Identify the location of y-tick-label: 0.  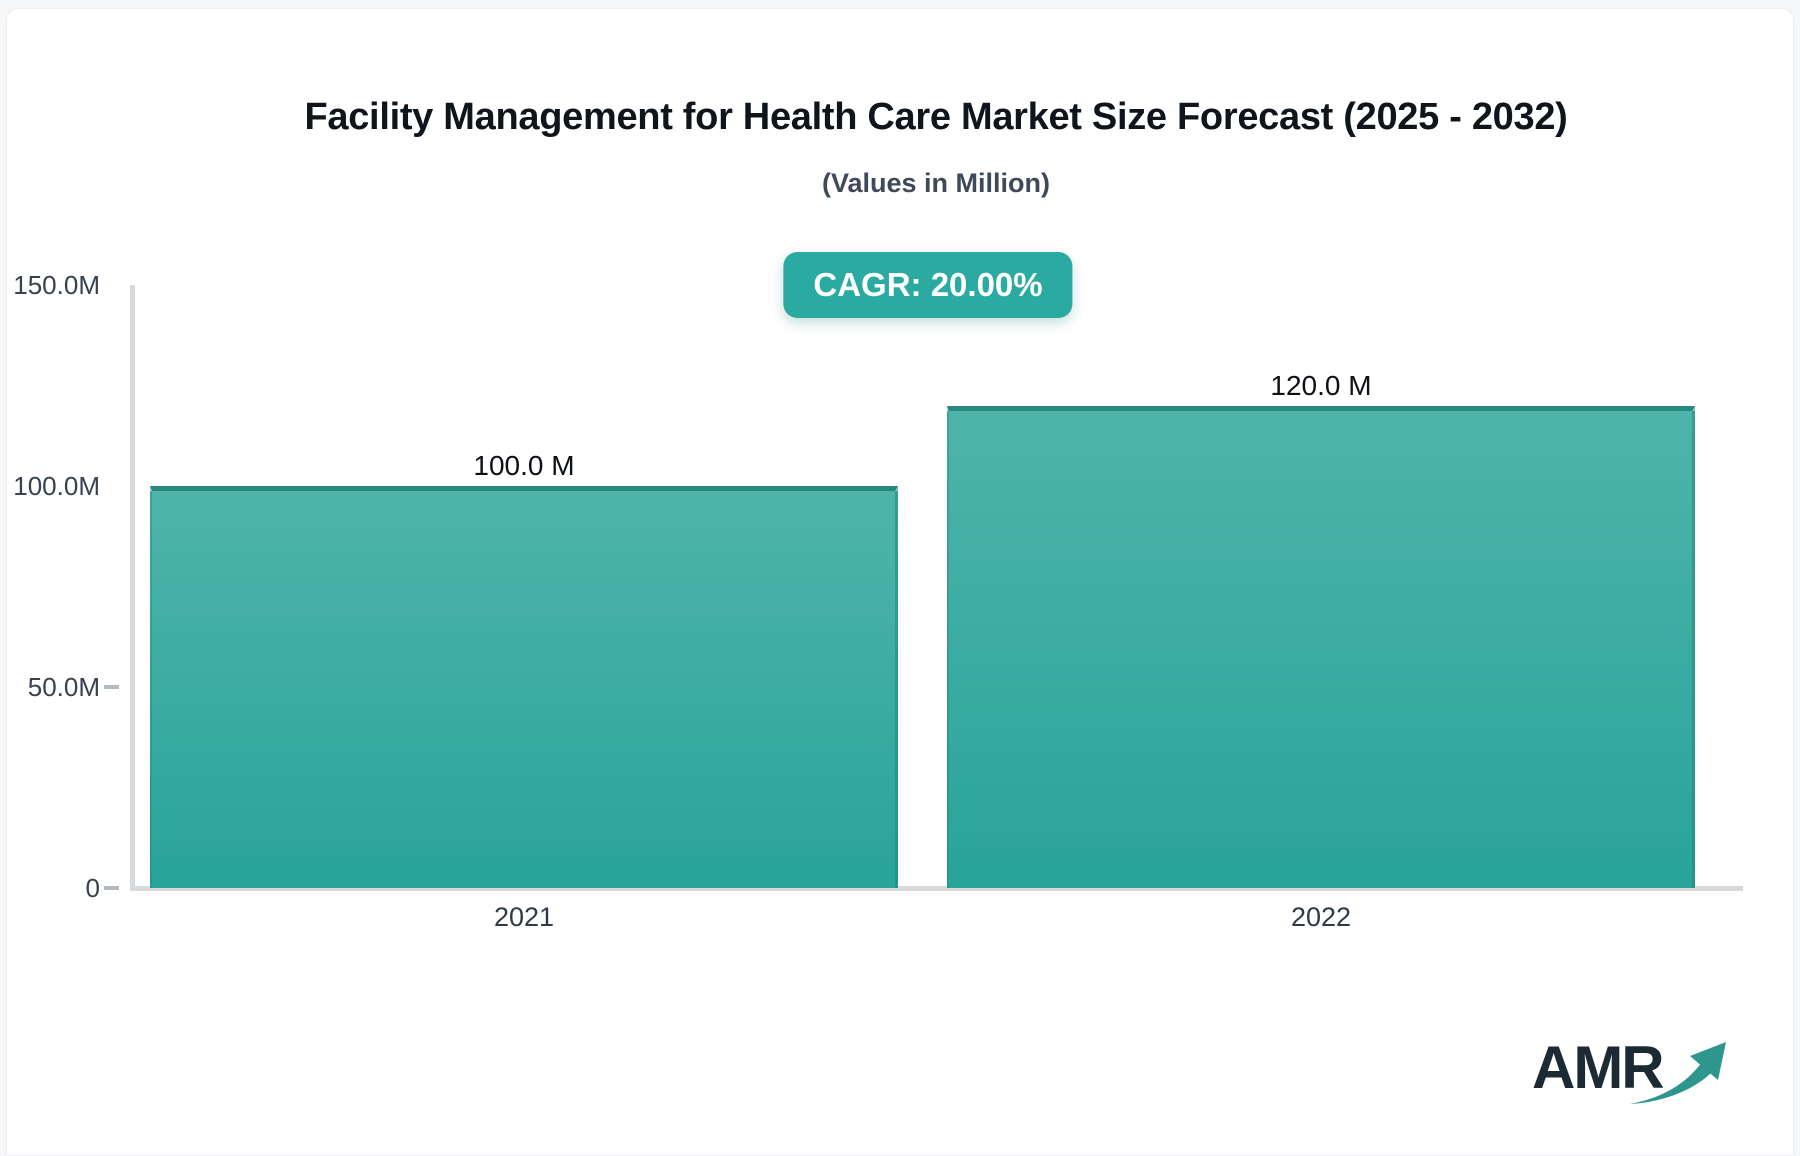
(92, 888).